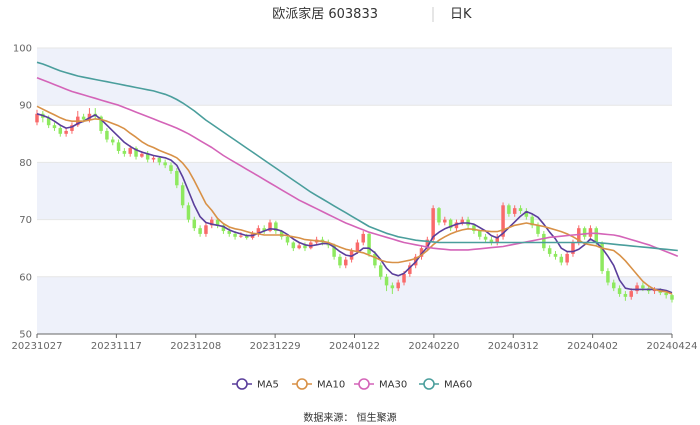  I want to click on y-tick-label: 90, so click(25, 106).